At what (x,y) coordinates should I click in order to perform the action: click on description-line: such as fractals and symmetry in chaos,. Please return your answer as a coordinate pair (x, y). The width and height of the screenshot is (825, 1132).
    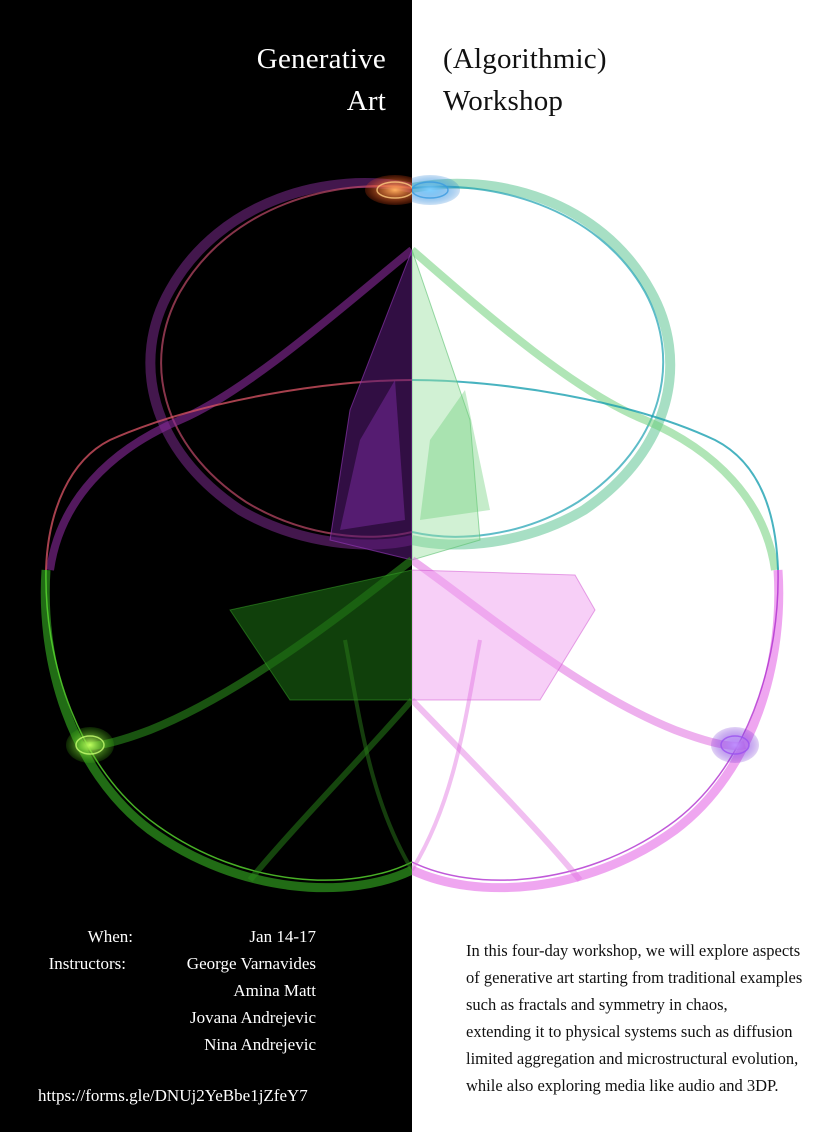
    Looking at the image, I should click on (597, 1004).